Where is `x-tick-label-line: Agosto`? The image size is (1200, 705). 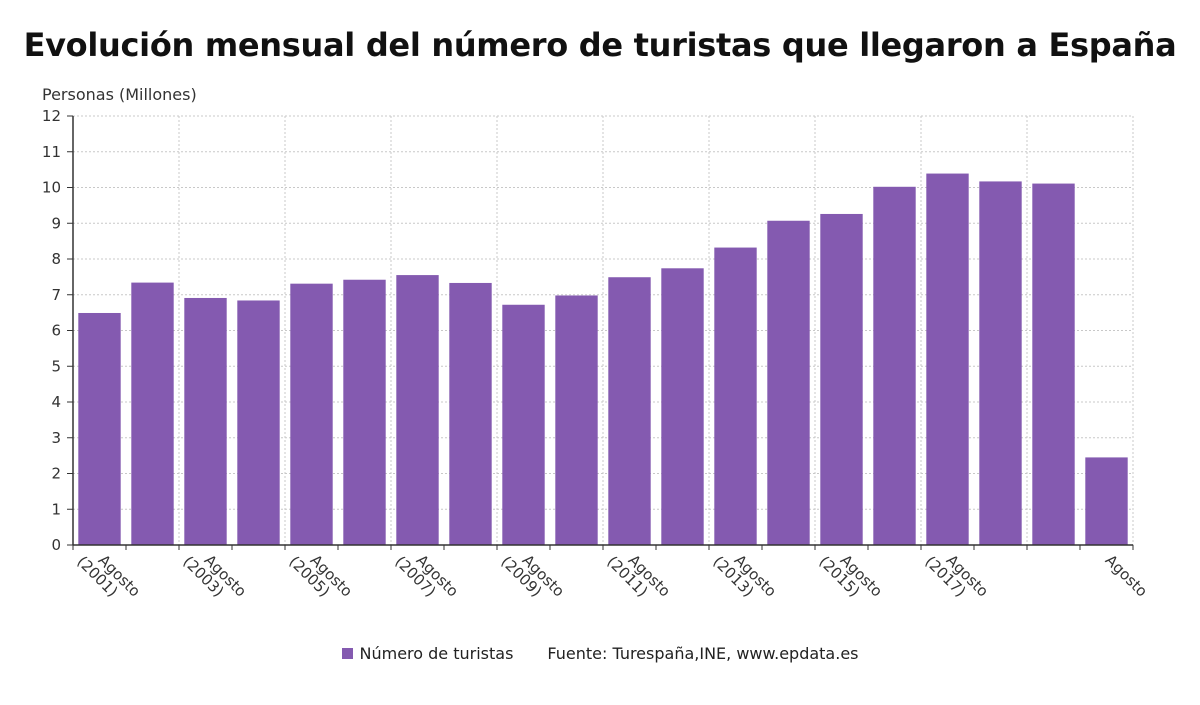 x-tick-label-line: Agosto is located at coordinates (1126, 575).